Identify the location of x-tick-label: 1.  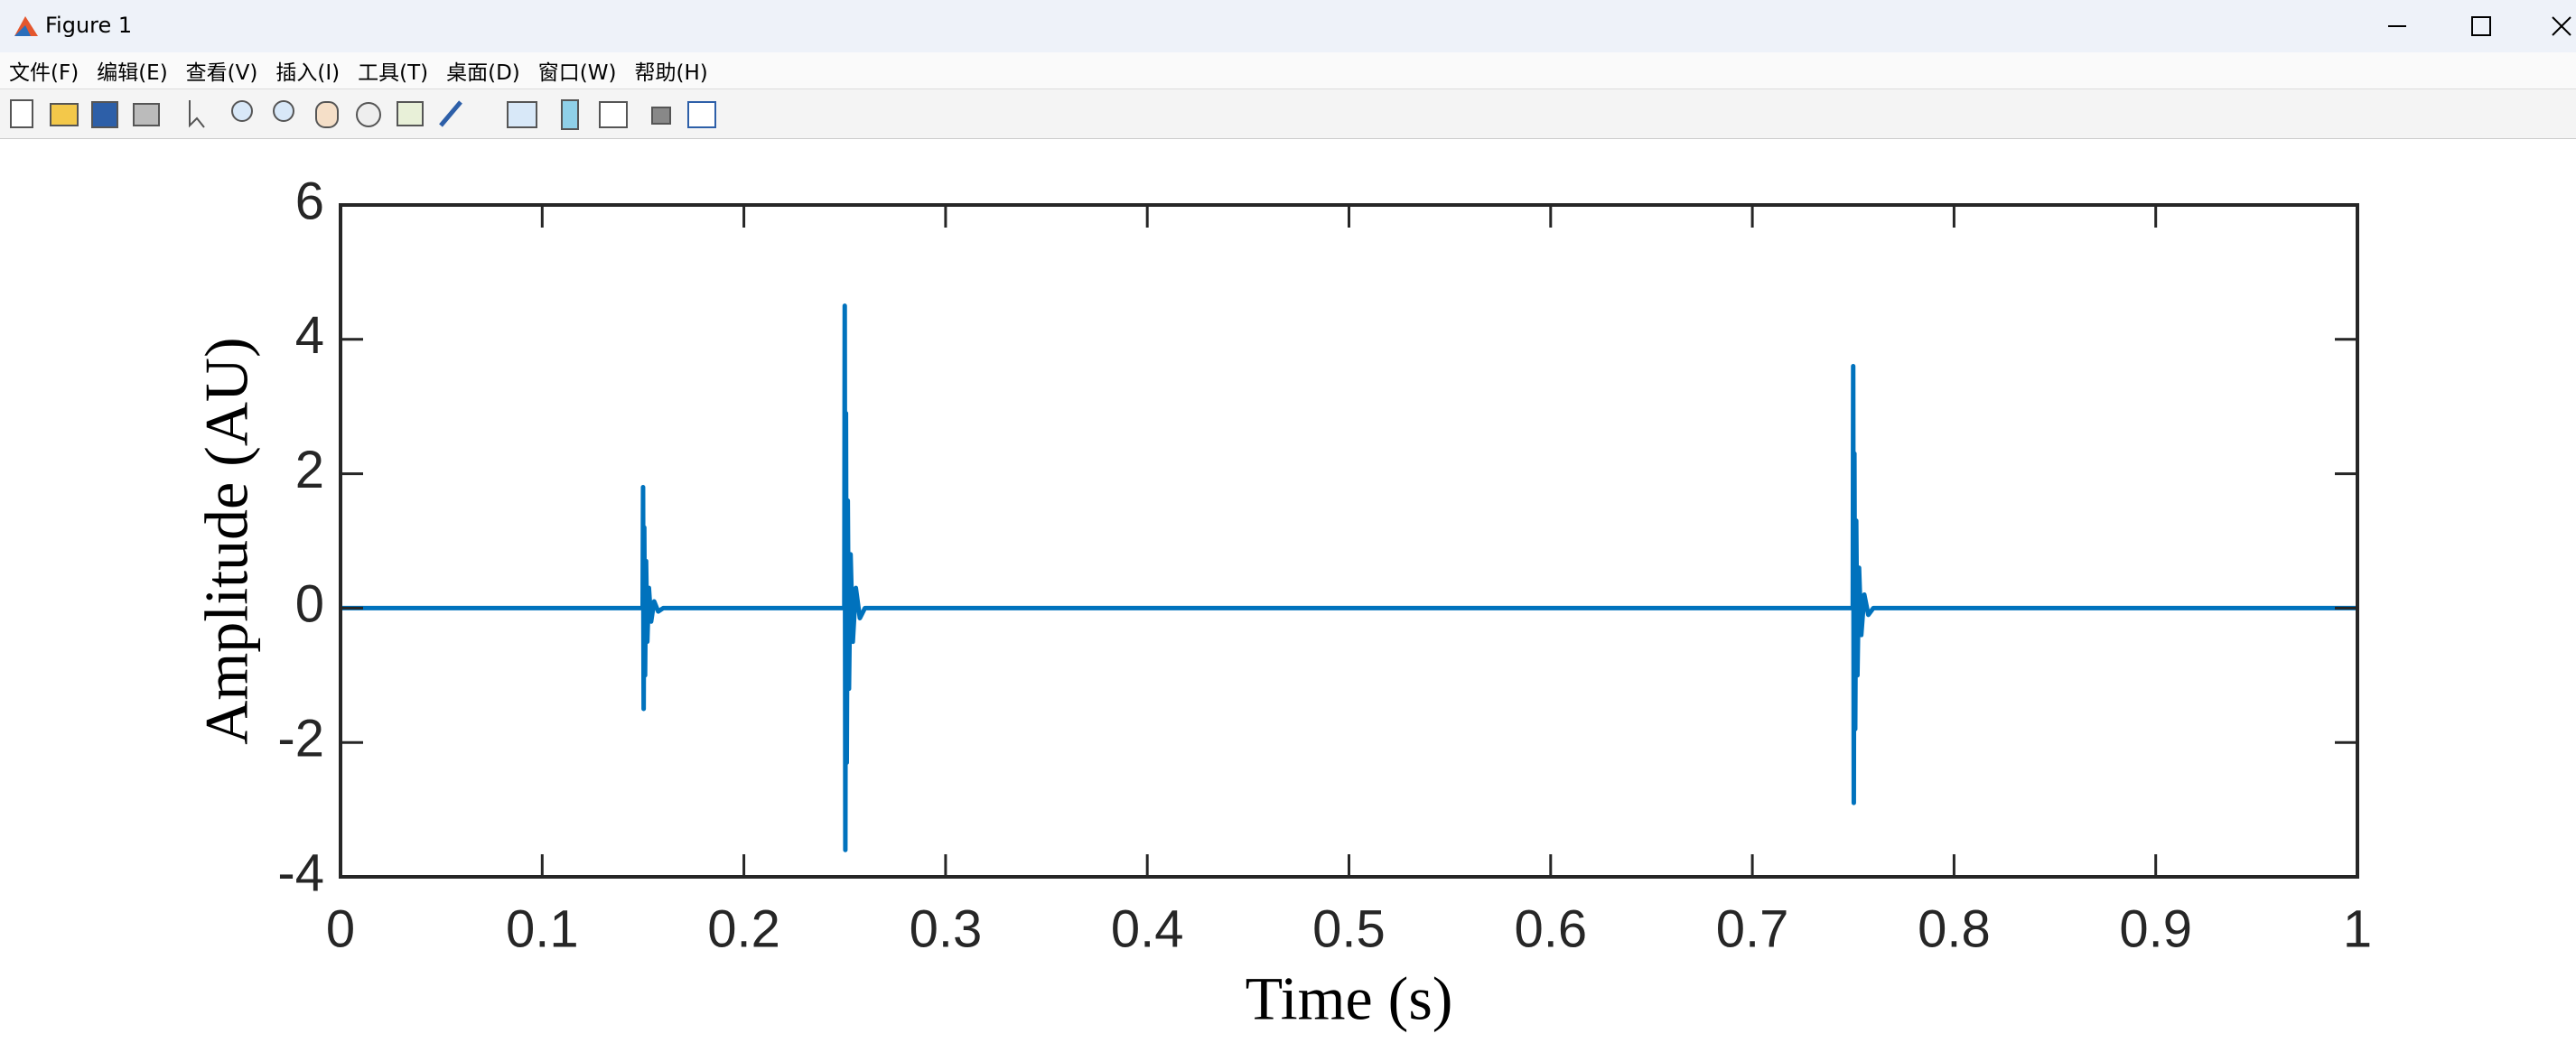
(2357, 929).